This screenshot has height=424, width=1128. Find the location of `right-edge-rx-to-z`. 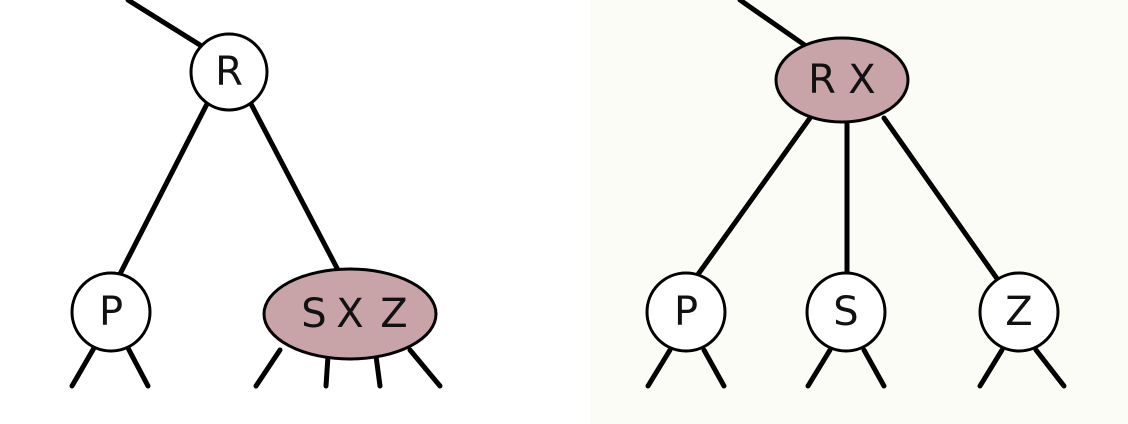

right-edge-rx-to-z is located at coordinates (941, 199).